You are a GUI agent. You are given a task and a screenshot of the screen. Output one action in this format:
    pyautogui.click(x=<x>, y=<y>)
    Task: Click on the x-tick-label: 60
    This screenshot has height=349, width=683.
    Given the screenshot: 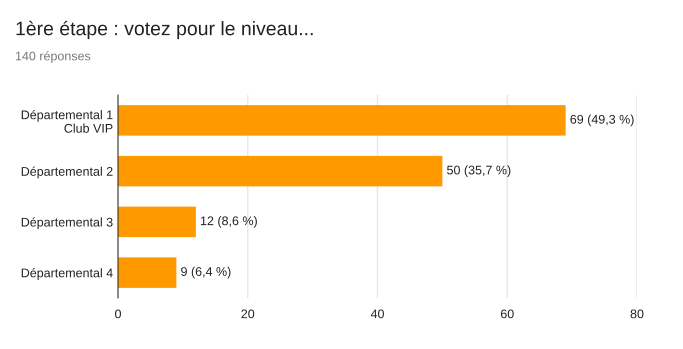 What is the action you would take?
    pyautogui.click(x=507, y=313)
    